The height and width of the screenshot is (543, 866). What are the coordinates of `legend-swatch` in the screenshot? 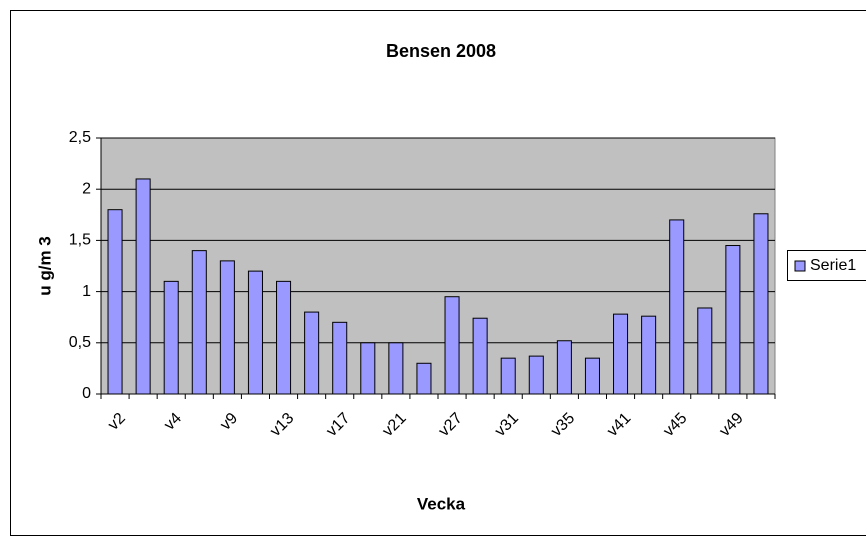 It's located at (800, 266).